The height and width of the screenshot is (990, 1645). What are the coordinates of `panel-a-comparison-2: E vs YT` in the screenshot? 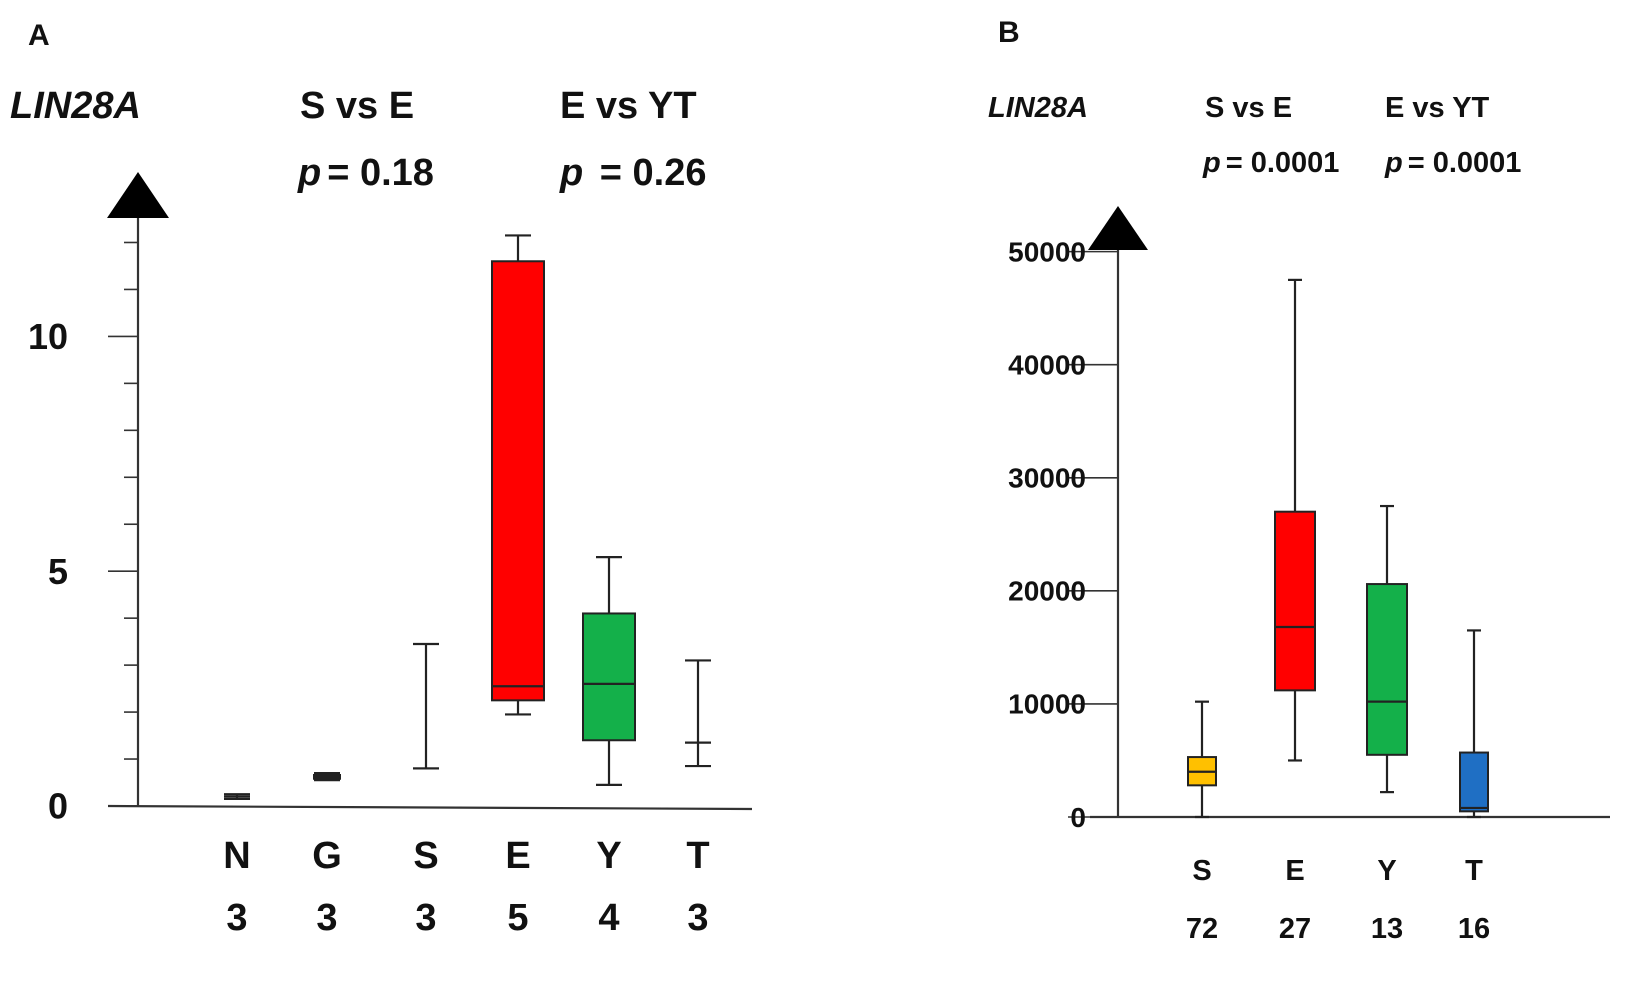 It's located at (628, 106).